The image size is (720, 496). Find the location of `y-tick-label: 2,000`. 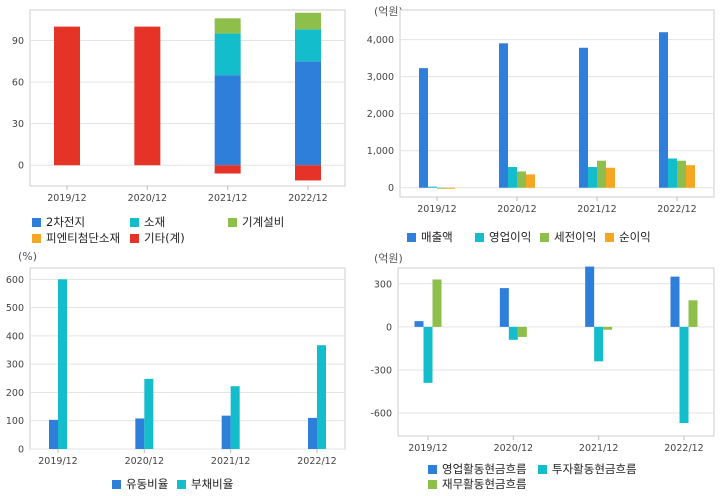

y-tick-label: 2,000 is located at coordinates (380, 114).